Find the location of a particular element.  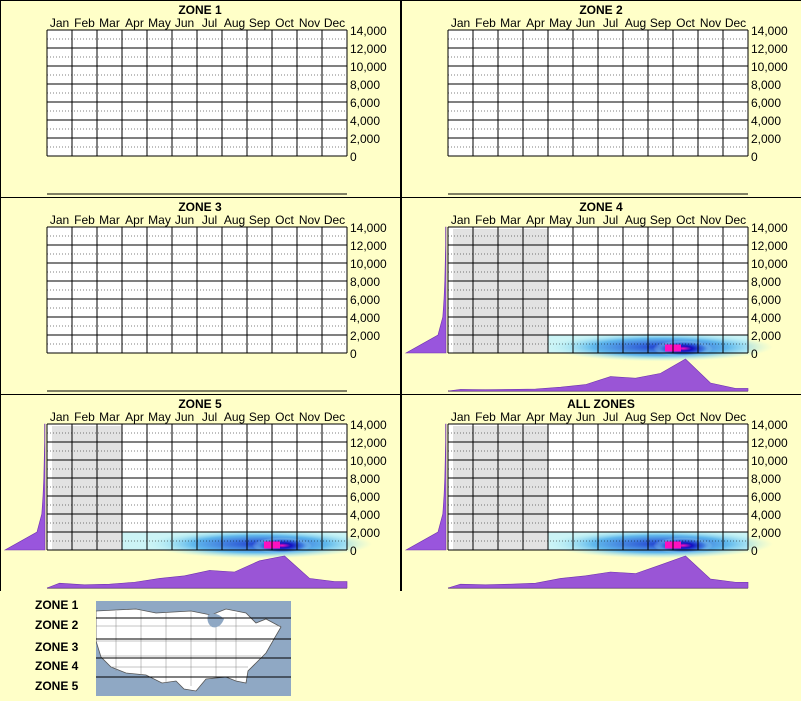

chart-title: ALL ZONES is located at coordinates (601, 404).